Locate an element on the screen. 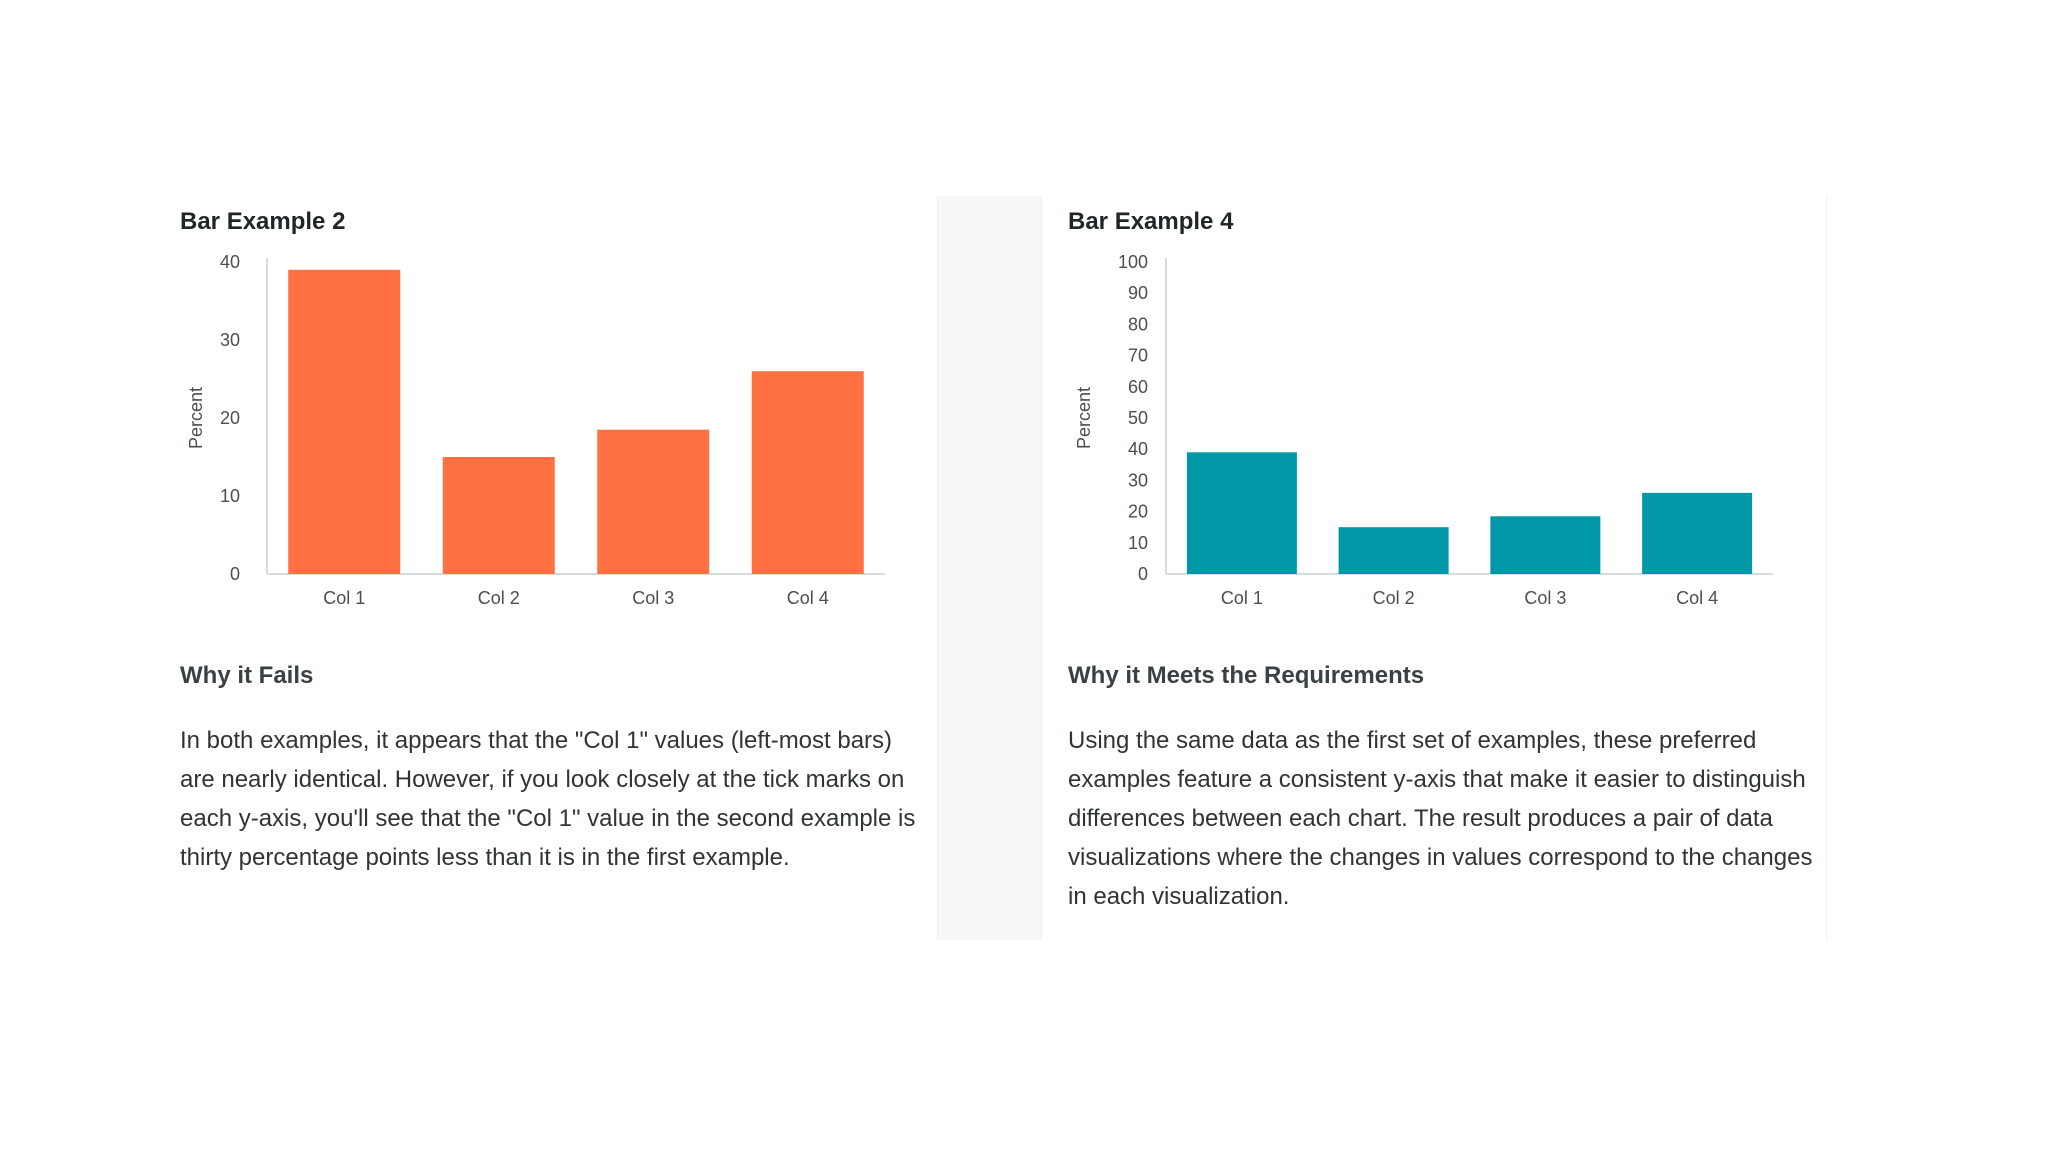 The height and width of the screenshot is (1152, 2048). heading-why-it-fails: Why it Fails is located at coordinates (247, 675).